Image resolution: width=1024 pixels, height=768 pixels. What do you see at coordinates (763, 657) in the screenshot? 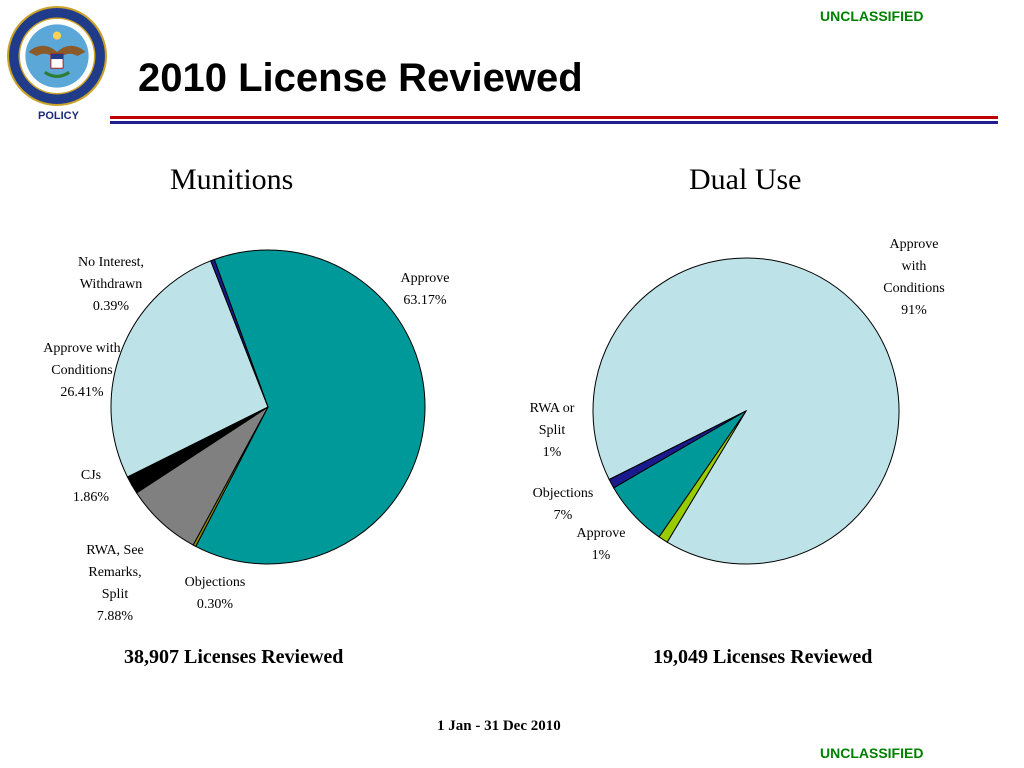
I see `dual-use-total: 19,049 Licenses Reviewed` at bounding box center [763, 657].